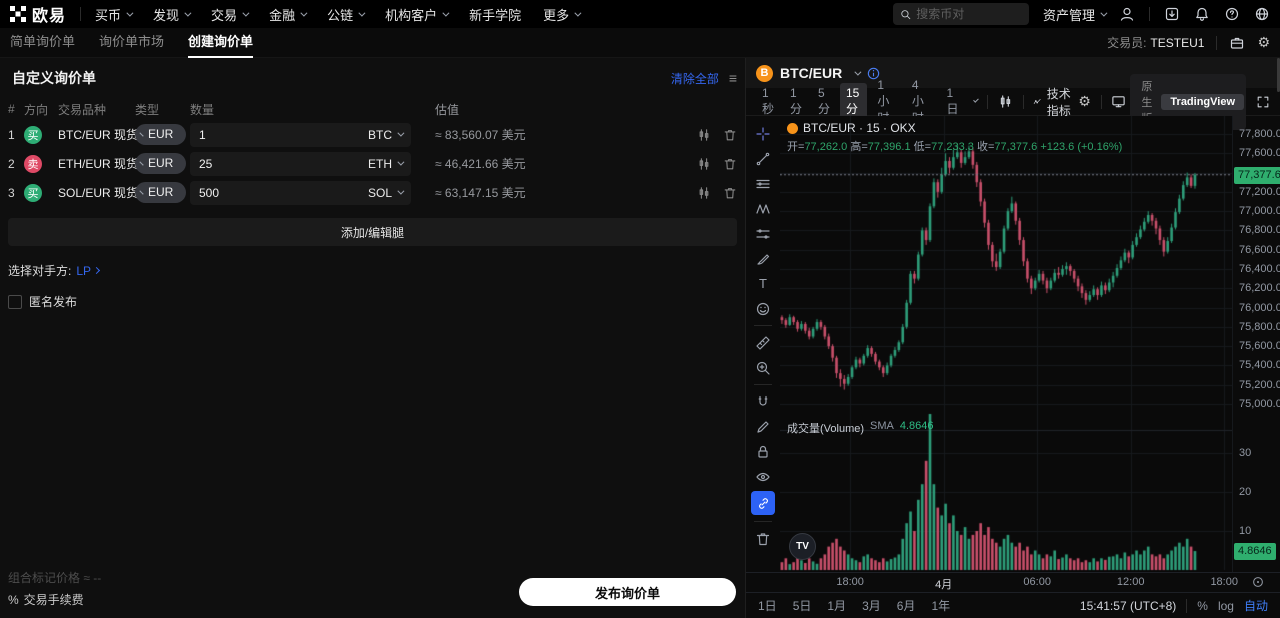 The height and width of the screenshot is (618, 1280). What do you see at coordinates (1202, 14) in the screenshot?
I see `notifications-bell-icon` at bounding box center [1202, 14].